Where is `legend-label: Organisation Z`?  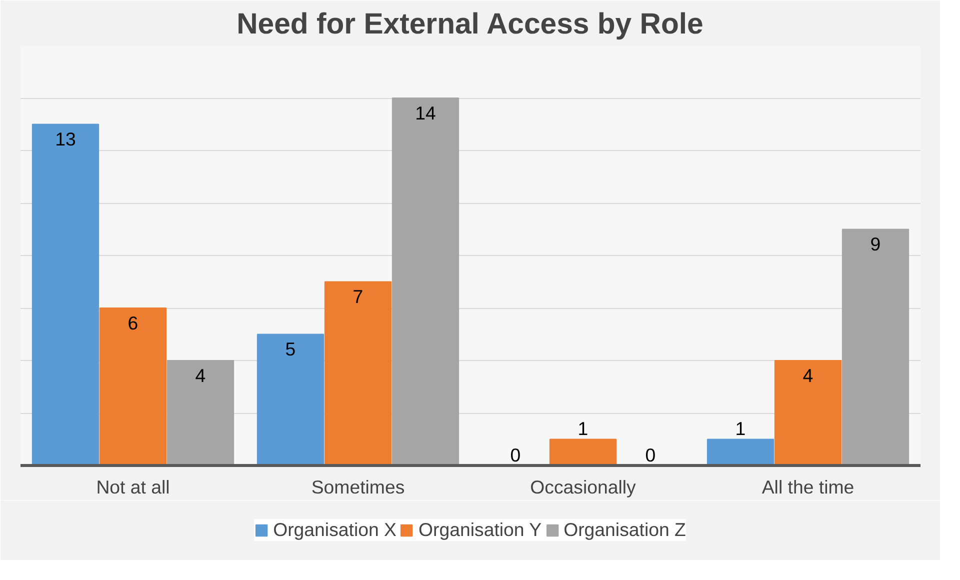
legend-label: Organisation Z is located at coordinates (625, 530).